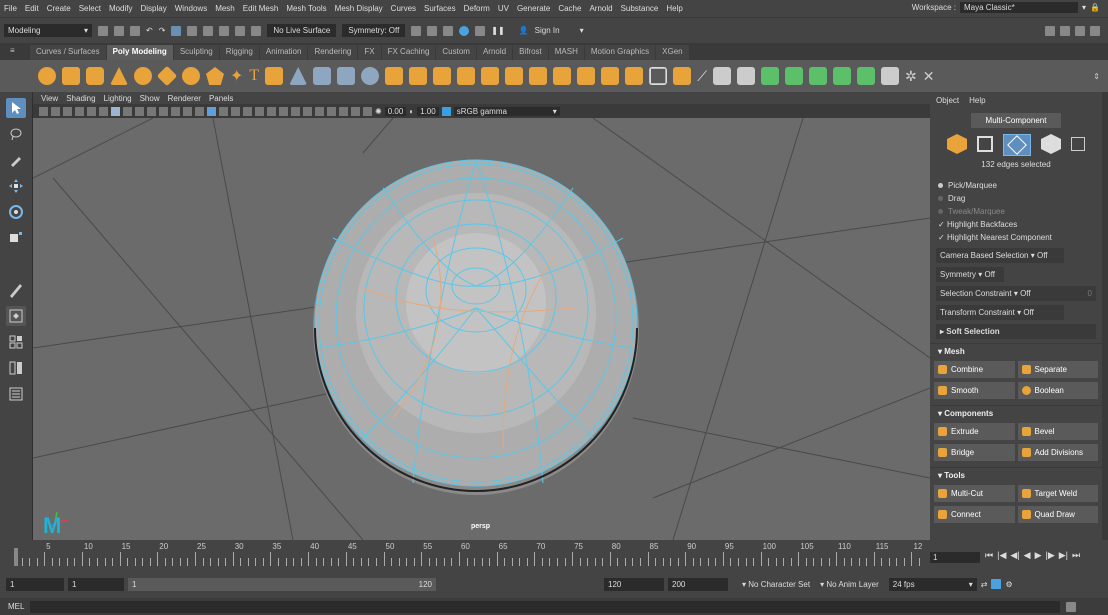 This screenshot has height=615, width=1108. I want to click on render-frame-icon, so click(432, 30).